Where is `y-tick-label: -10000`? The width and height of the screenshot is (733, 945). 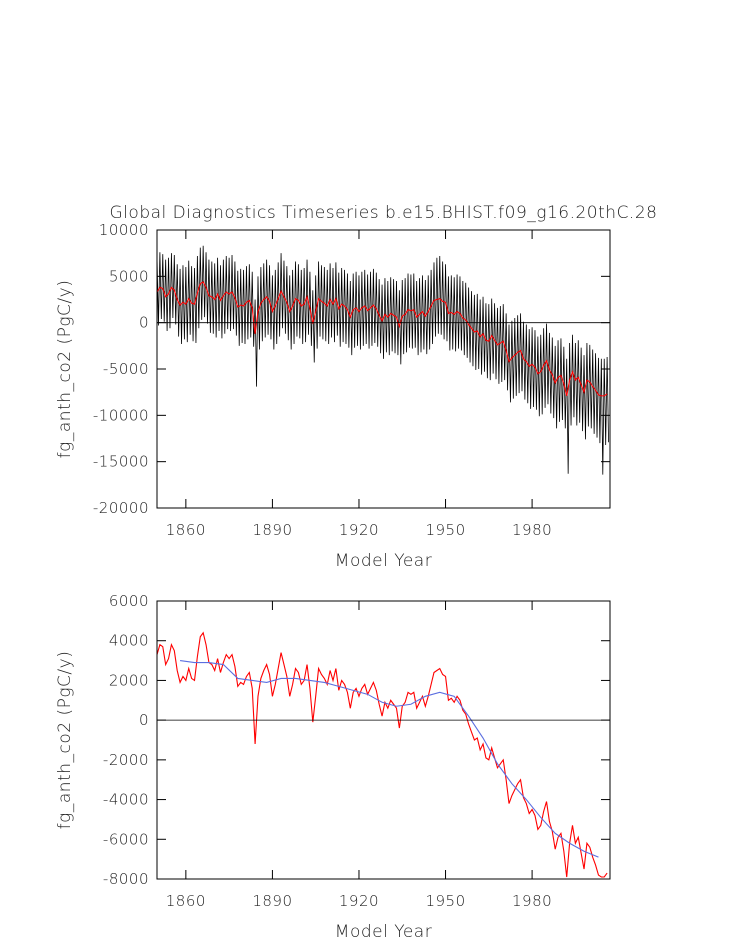
y-tick-label: -10000 is located at coordinates (121, 415).